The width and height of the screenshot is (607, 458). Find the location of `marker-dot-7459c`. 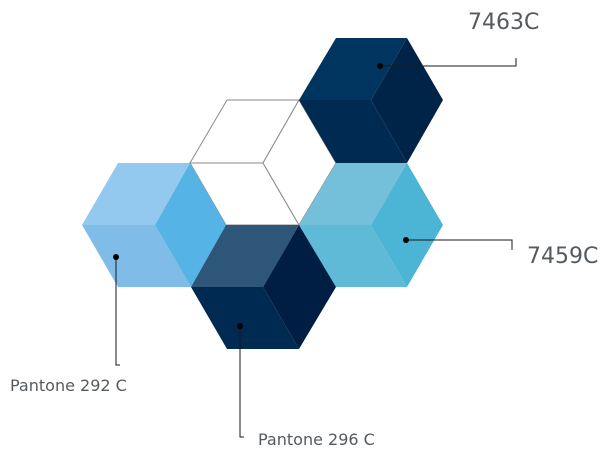

marker-dot-7459c is located at coordinates (406, 240).